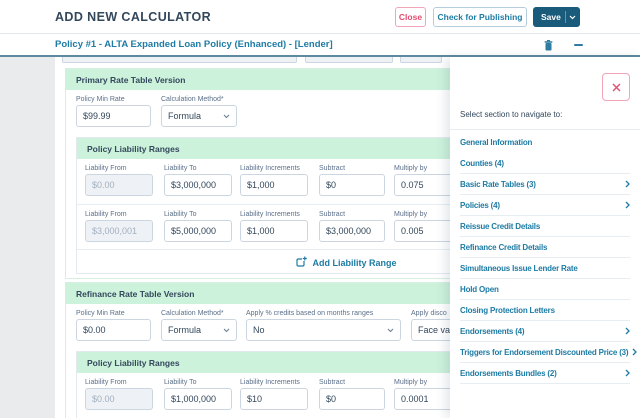 This screenshot has width=640, height=418. What do you see at coordinates (551, 17) in the screenshot?
I see `save-button-label: Save` at bounding box center [551, 17].